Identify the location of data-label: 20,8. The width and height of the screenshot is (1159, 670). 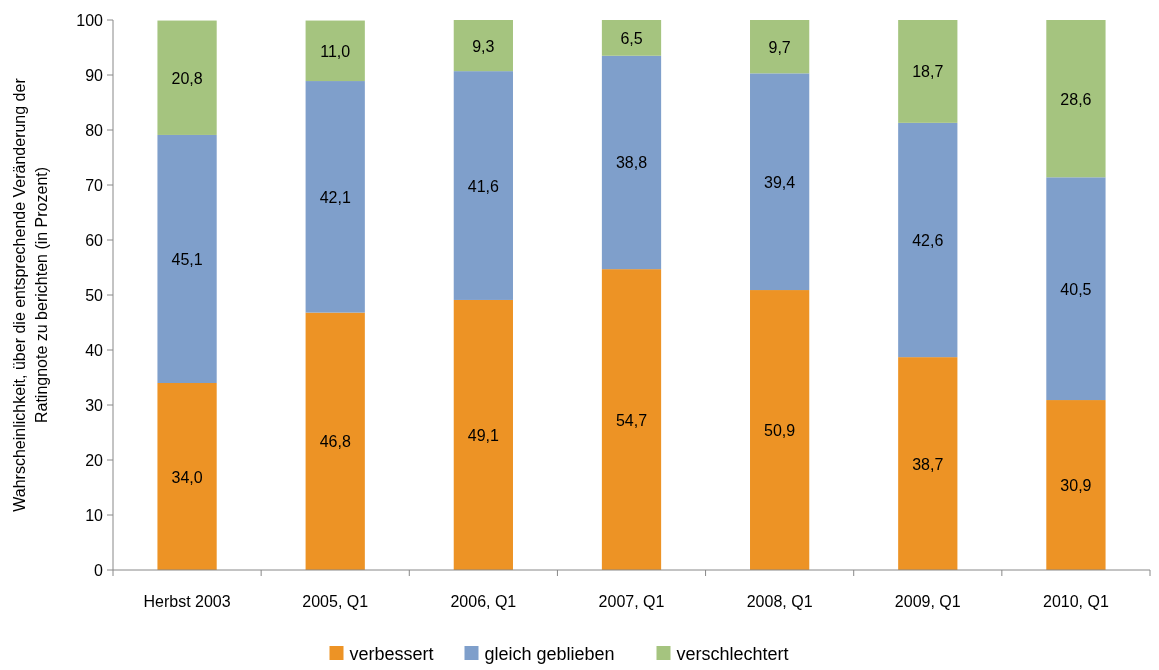
(187, 78).